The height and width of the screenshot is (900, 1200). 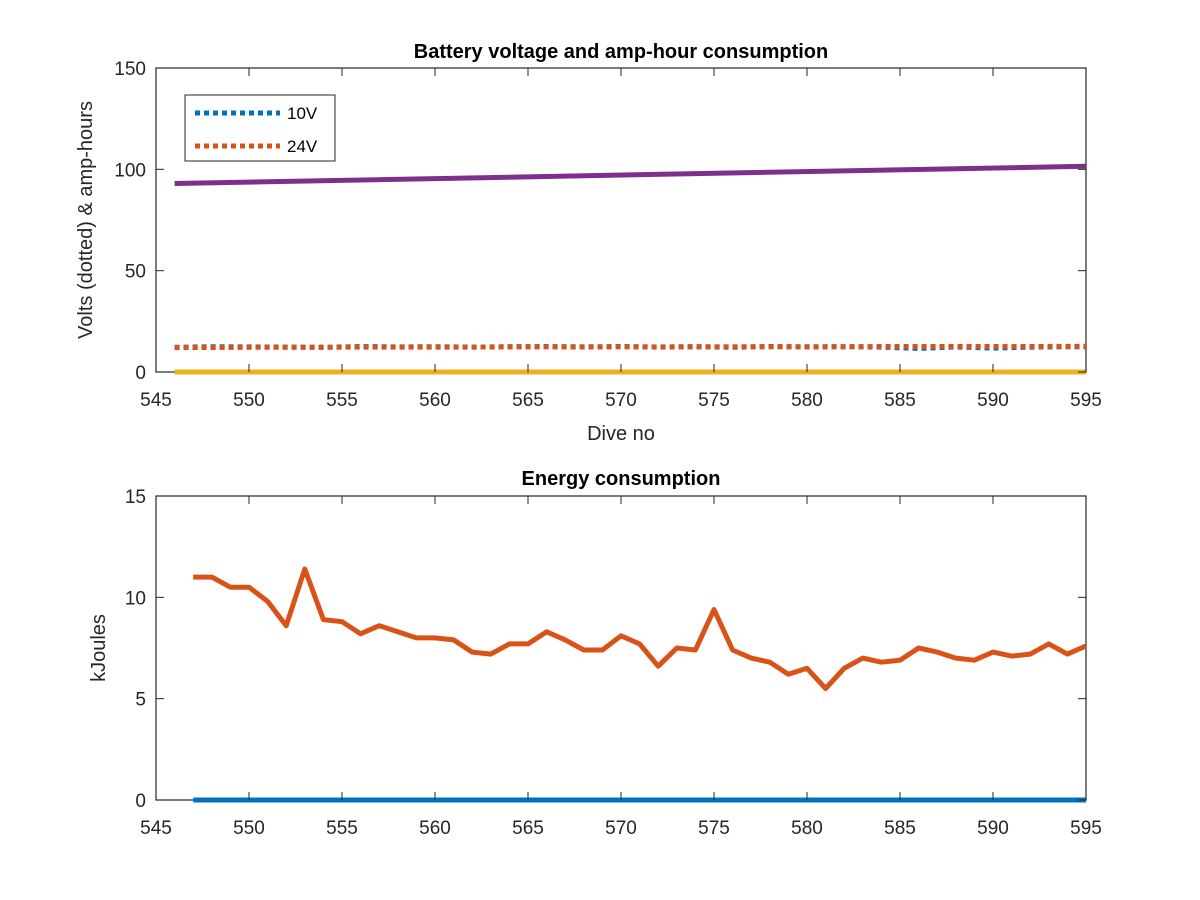 What do you see at coordinates (130, 170) in the screenshot?
I see `y-tick-label: 100` at bounding box center [130, 170].